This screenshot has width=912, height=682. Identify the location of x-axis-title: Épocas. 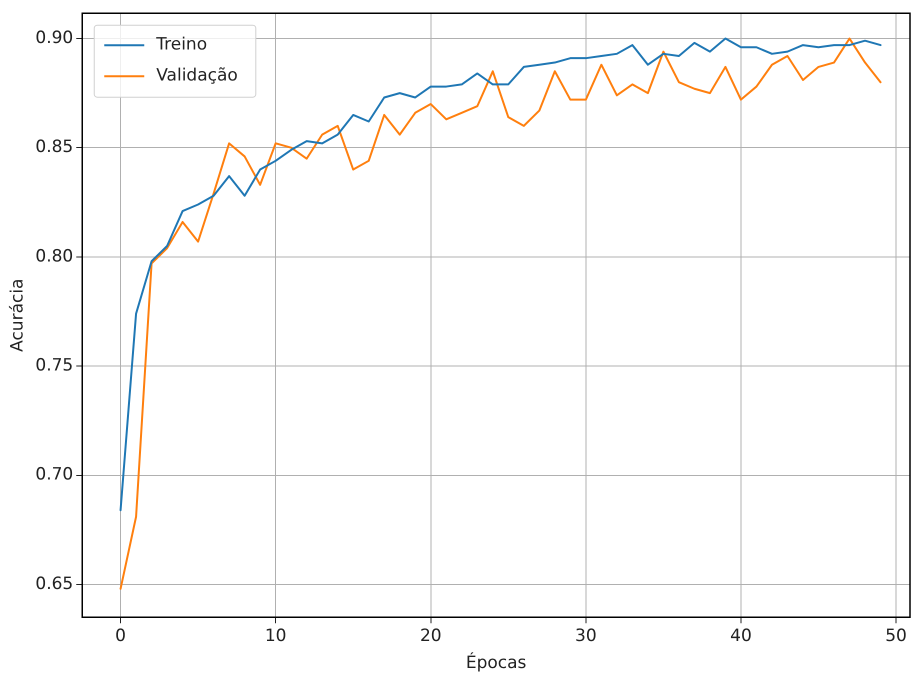
(496, 663).